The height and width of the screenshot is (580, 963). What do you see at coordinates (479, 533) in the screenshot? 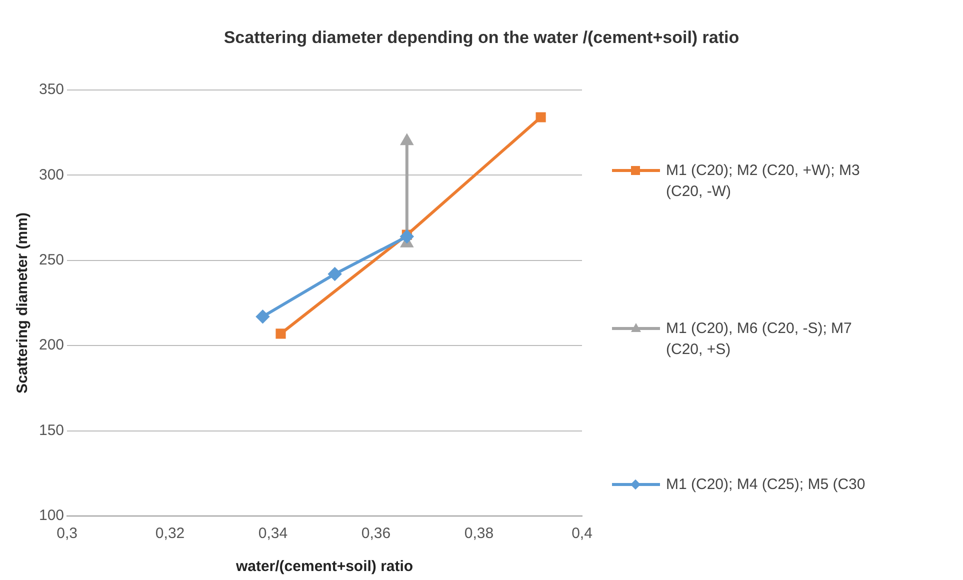
I see `x-tick-label: 0,38` at bounding box center [479, 533].